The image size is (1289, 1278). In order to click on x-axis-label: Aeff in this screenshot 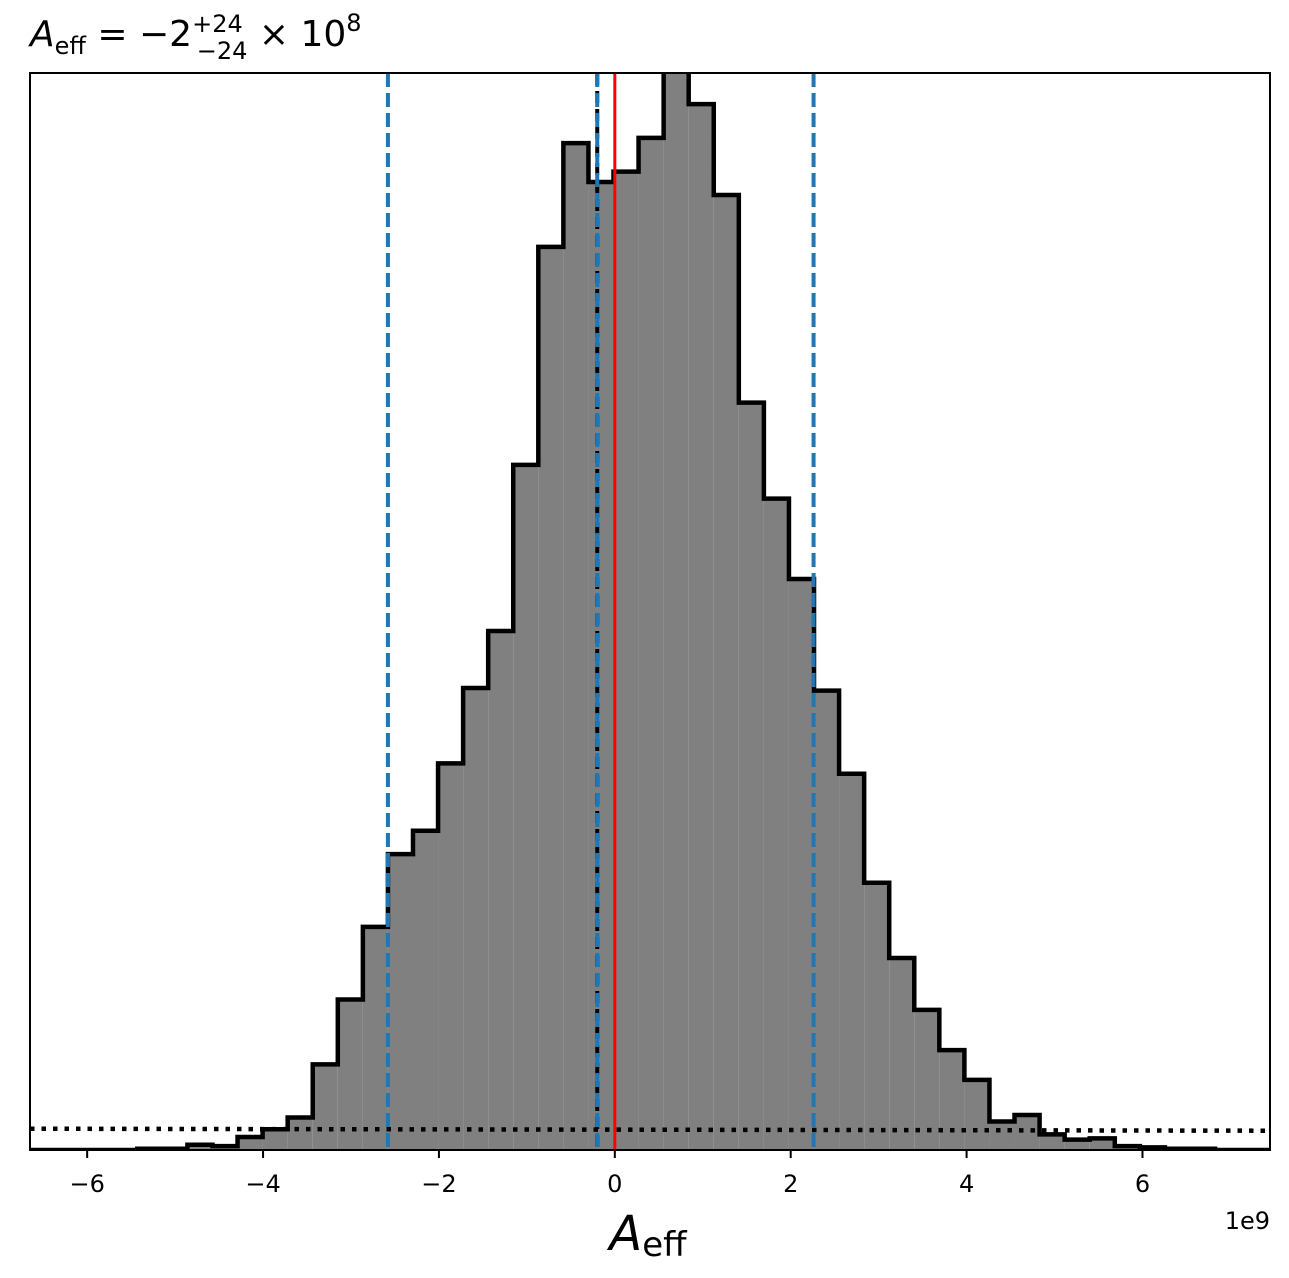, I will do `click(647, 1235)`.